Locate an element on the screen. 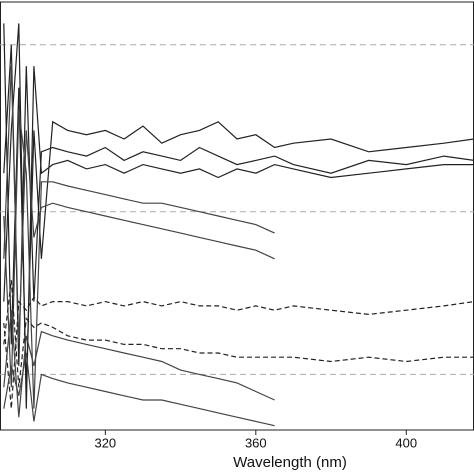 The height and width of the screenshot is (474, 474). x-tick-label: 400 is located at coordinates (406, 442).